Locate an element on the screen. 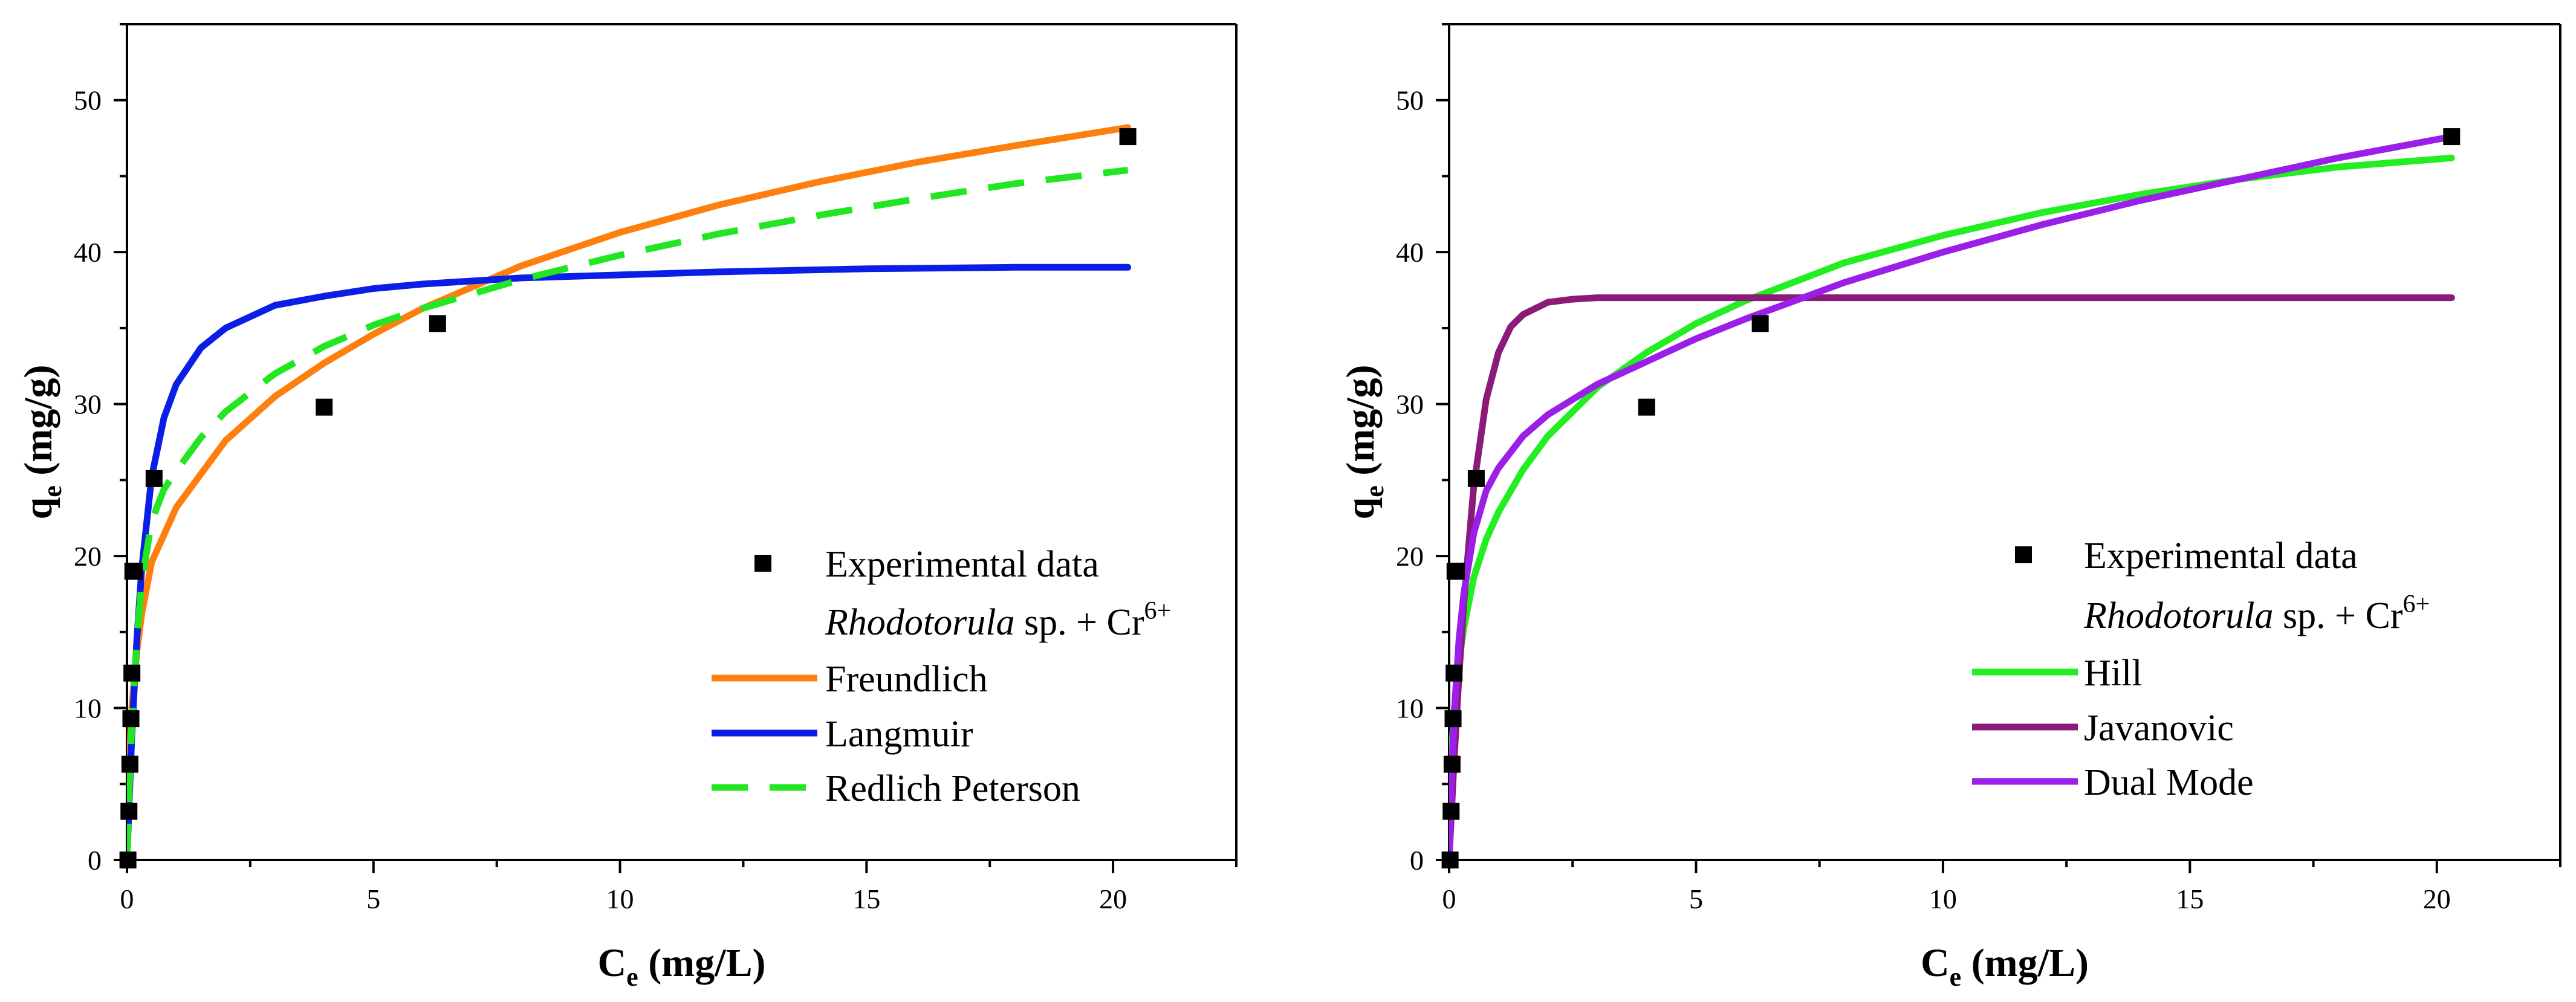 This screenshot has height=1002, width=2576. legend-label: Dual Mode is located at coordinates (2169, 782).